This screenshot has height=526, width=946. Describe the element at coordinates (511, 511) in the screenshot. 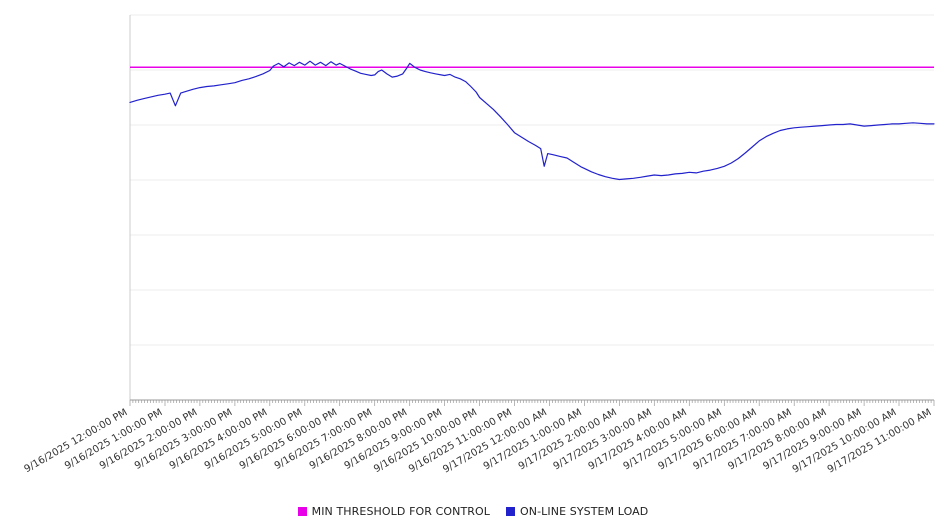

I see `system-load-color-swatch` at that location.